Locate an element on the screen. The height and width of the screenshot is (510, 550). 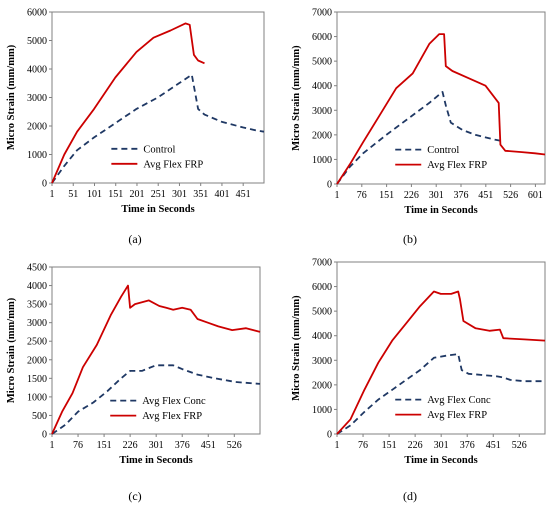
y-tick-label: 500 is located at coordinates (39, 416).